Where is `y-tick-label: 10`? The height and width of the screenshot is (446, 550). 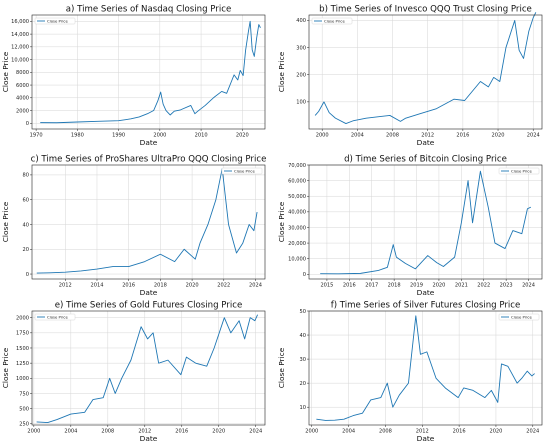 y-tick-label: 10 is located at coordinates (303, 408).